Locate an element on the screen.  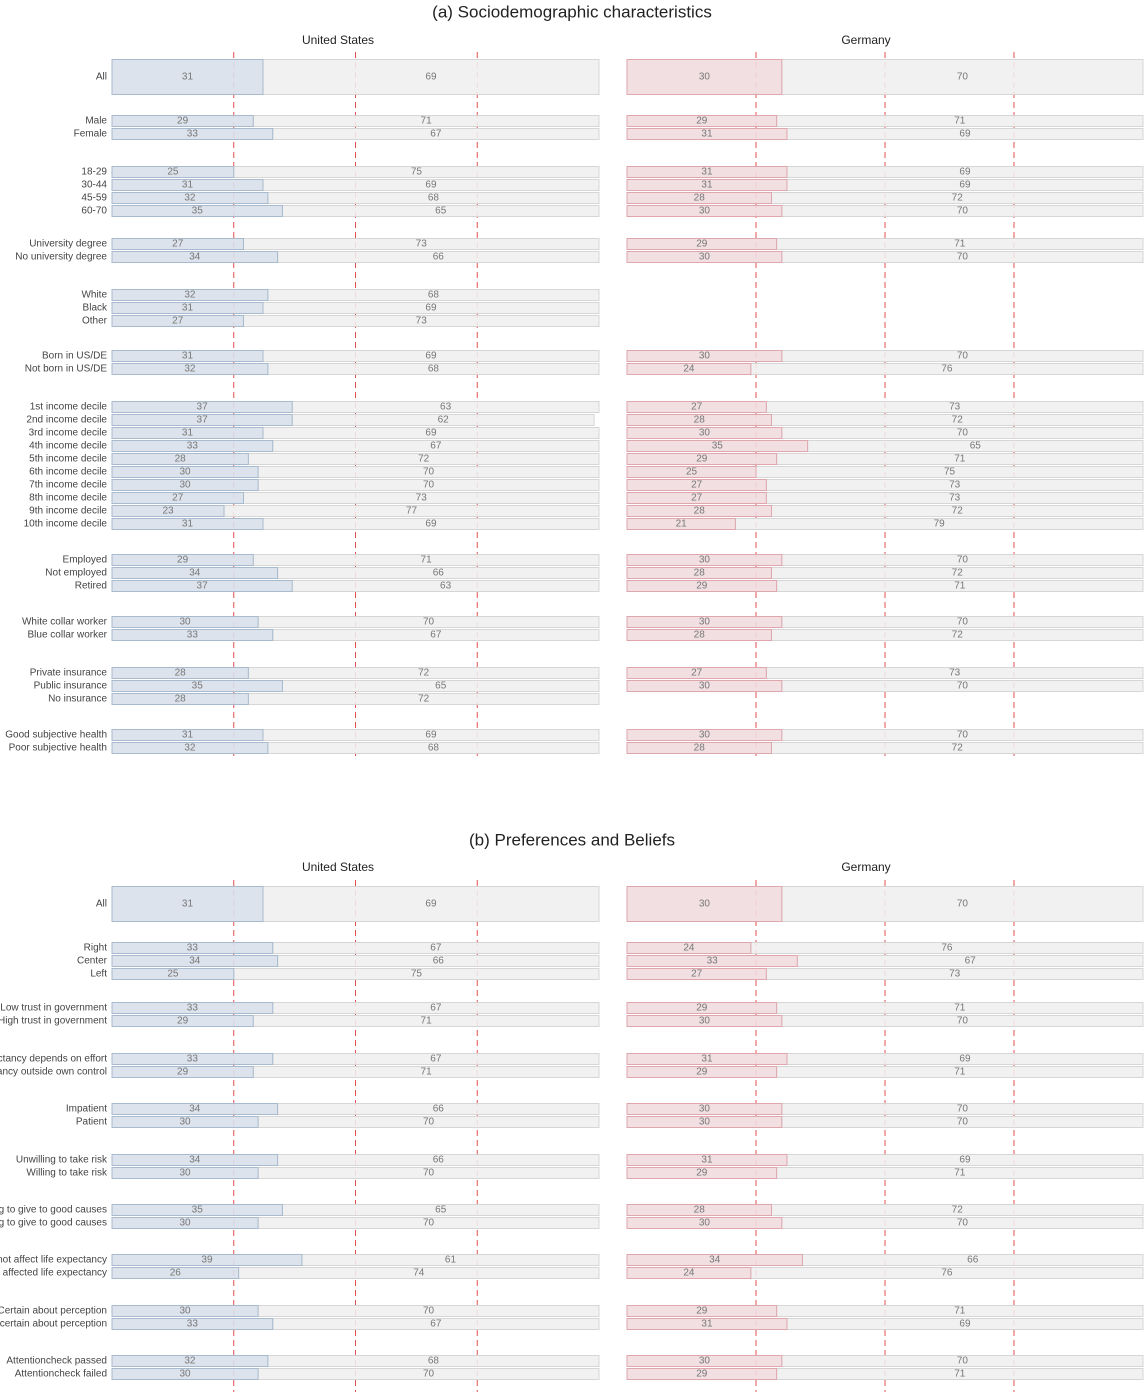
value-label: 73 is located at coordinates (422, 321).